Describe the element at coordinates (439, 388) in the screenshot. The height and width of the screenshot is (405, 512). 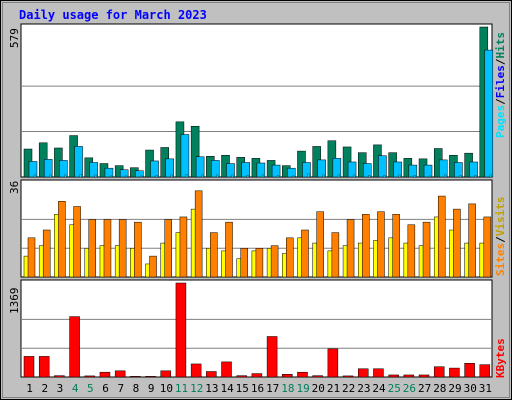
I see `x-tick-label-day-28: 28` at that location.